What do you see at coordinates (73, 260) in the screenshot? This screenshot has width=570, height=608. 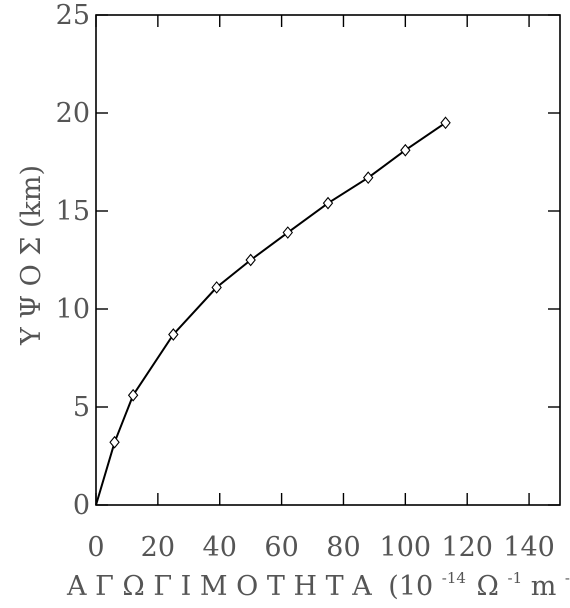 I see `y-tick-labels: 0 5 10 15 20 25` at bounding box center [73, 260].